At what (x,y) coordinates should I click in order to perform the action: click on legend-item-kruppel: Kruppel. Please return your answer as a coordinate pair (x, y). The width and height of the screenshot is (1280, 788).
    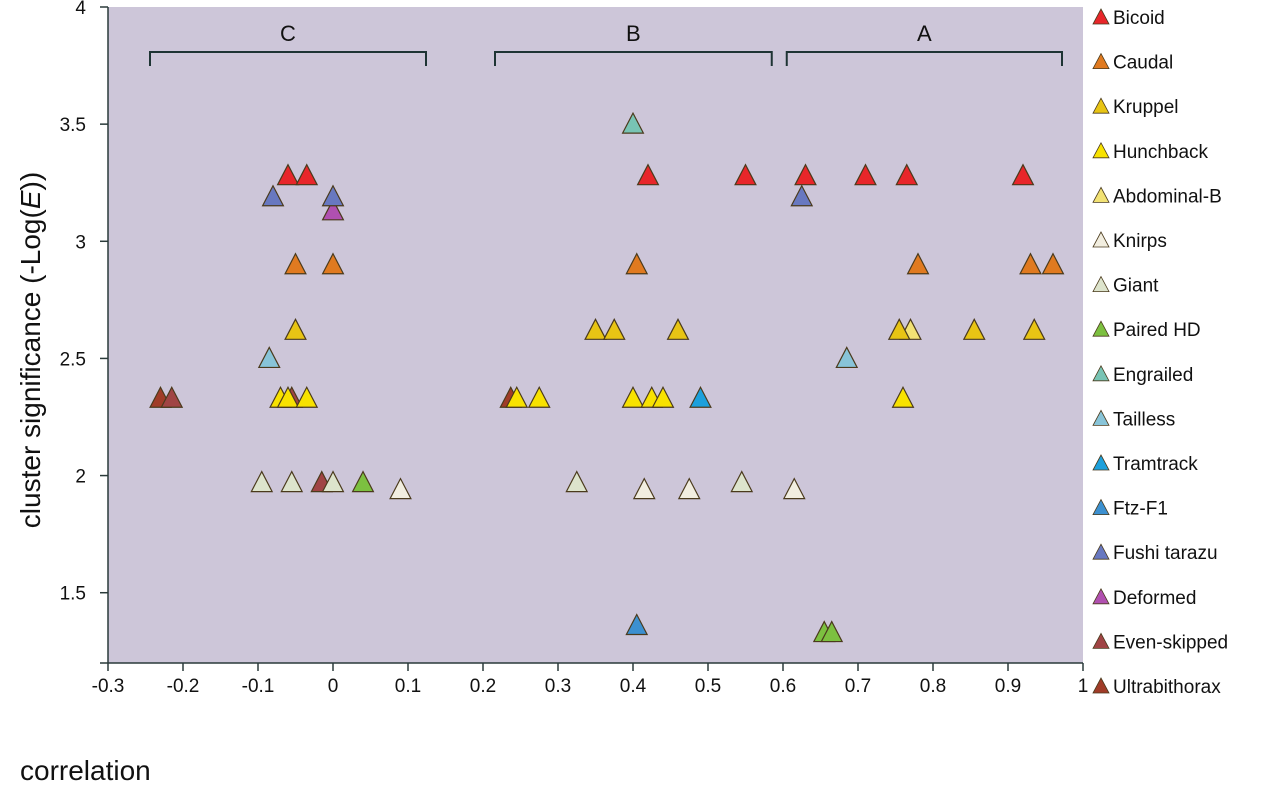
    Looking at the image, I should click on (1135, 107).